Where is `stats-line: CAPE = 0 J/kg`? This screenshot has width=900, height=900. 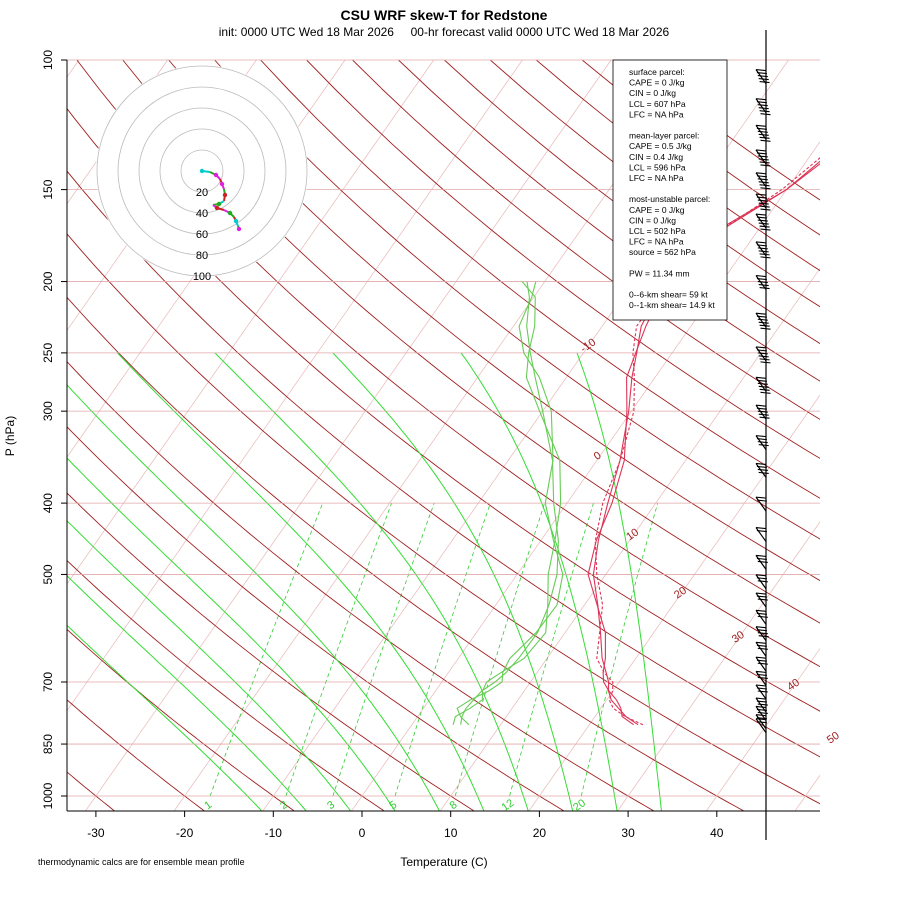 stats-line: CAPE = 0 J/kg is located at coordinates (657, 83).